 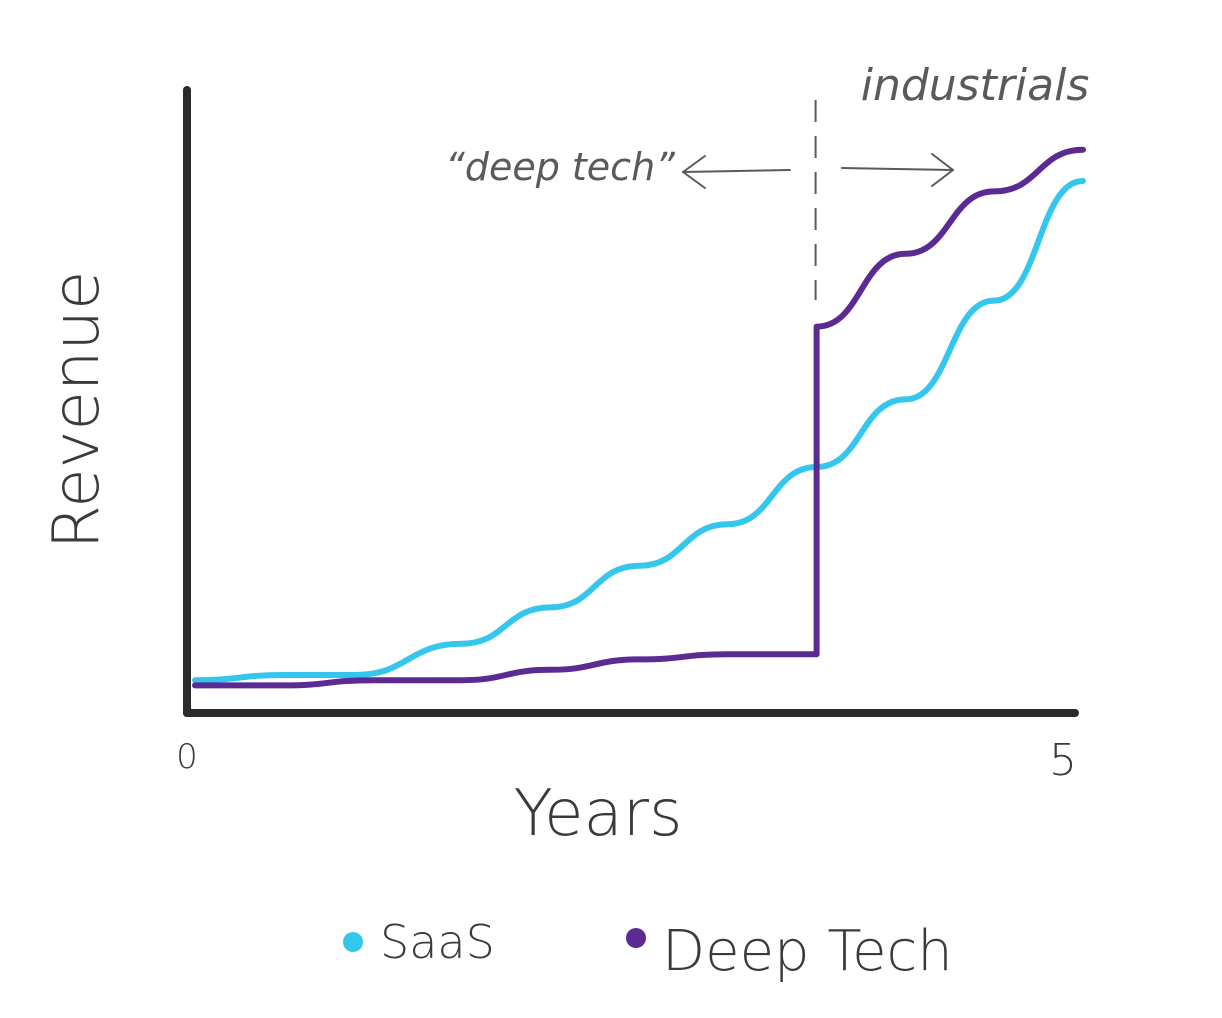 What do you see at coordinates (77, 410) in the screenshot?
I see `y-axis-title: Revenue` at bounding box center [77, 410].